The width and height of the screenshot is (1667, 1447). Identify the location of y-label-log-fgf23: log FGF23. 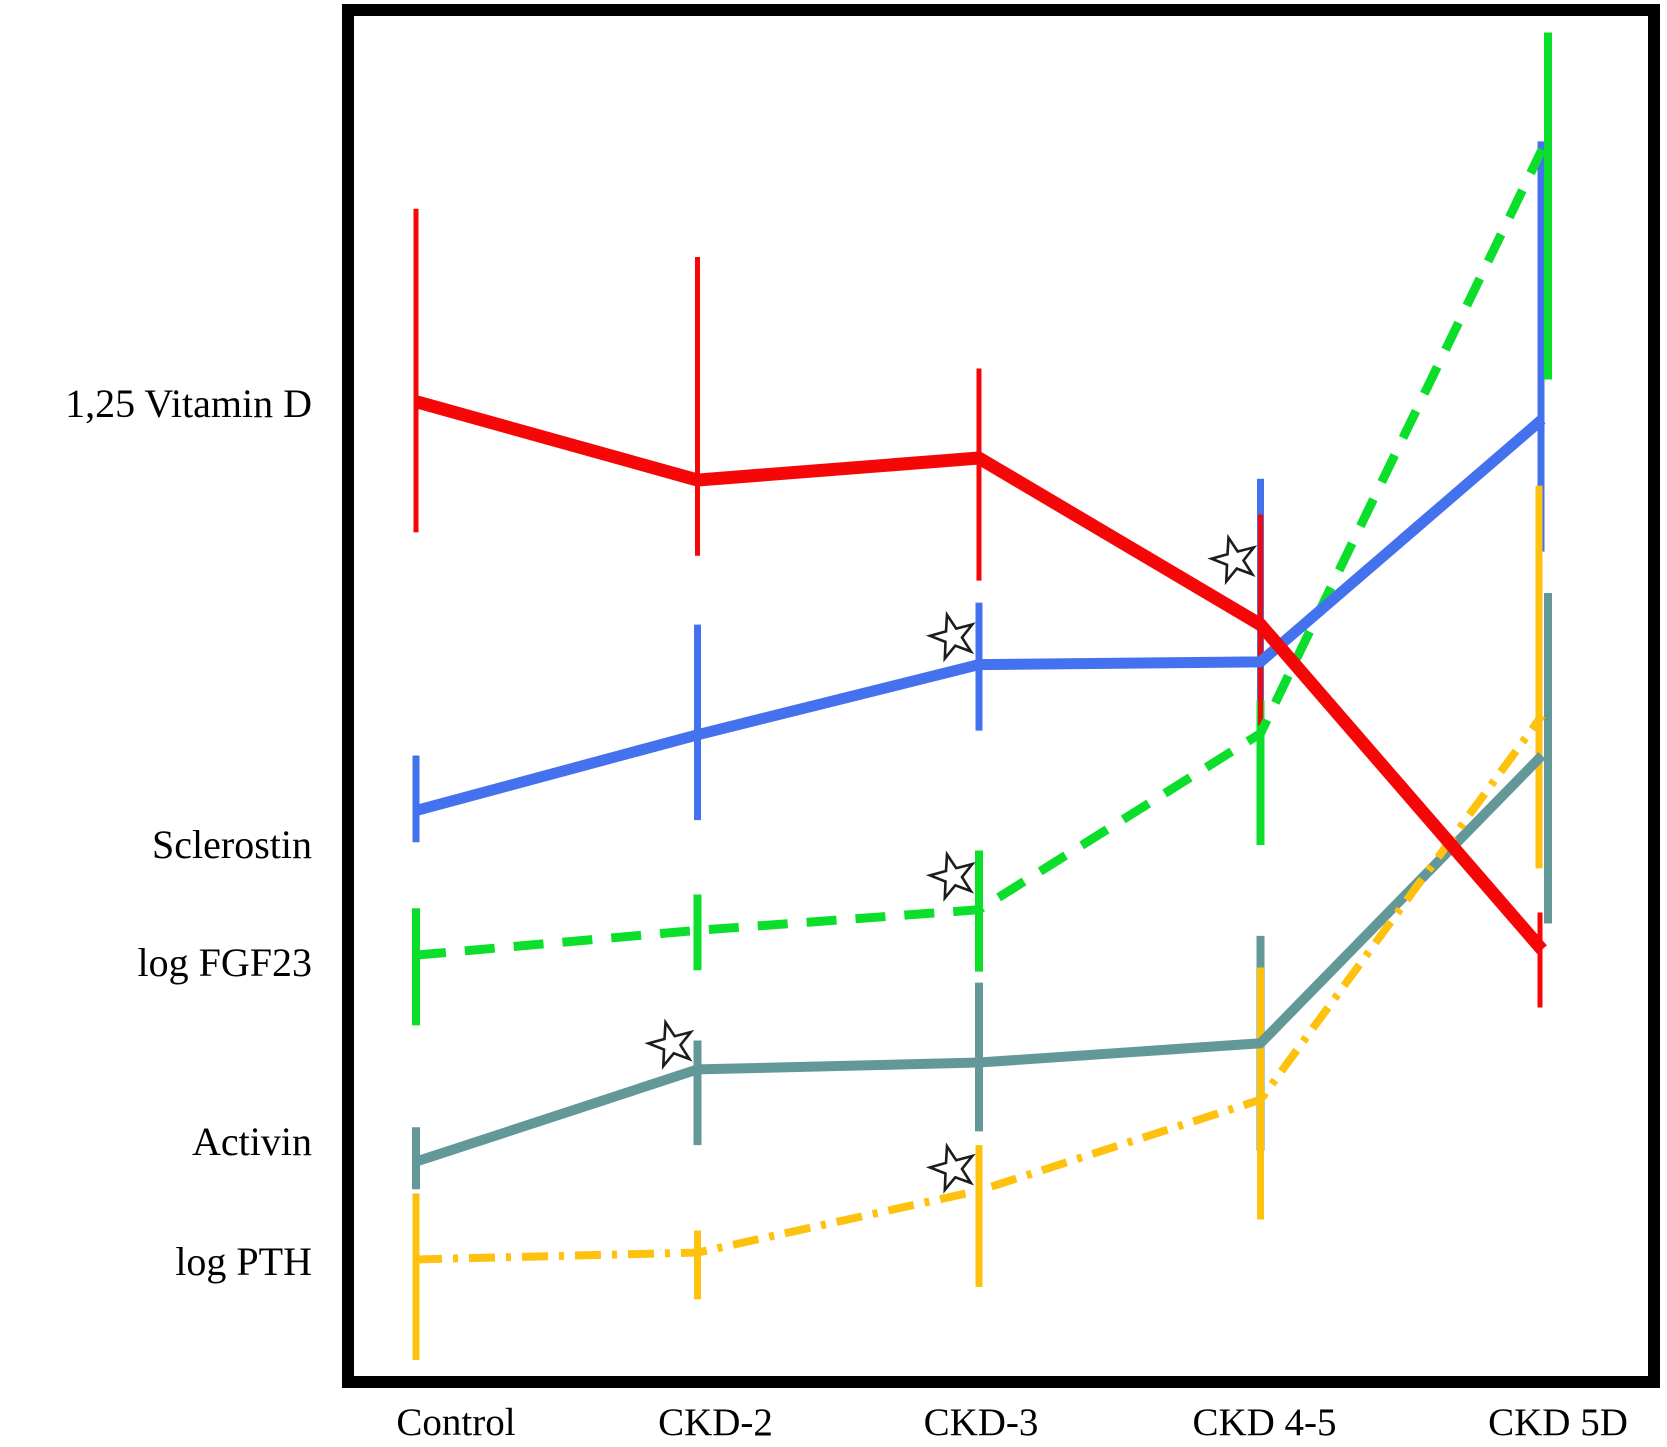
(225, 963).